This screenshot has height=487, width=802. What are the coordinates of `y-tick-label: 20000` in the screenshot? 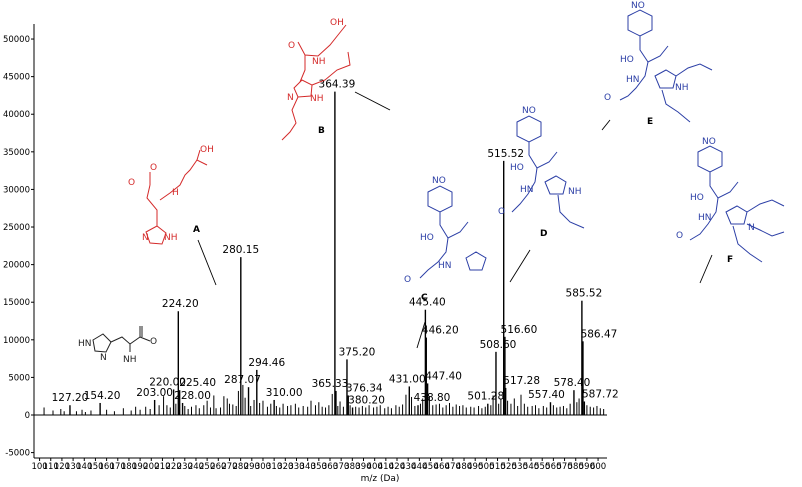 It's located at (16, 266).